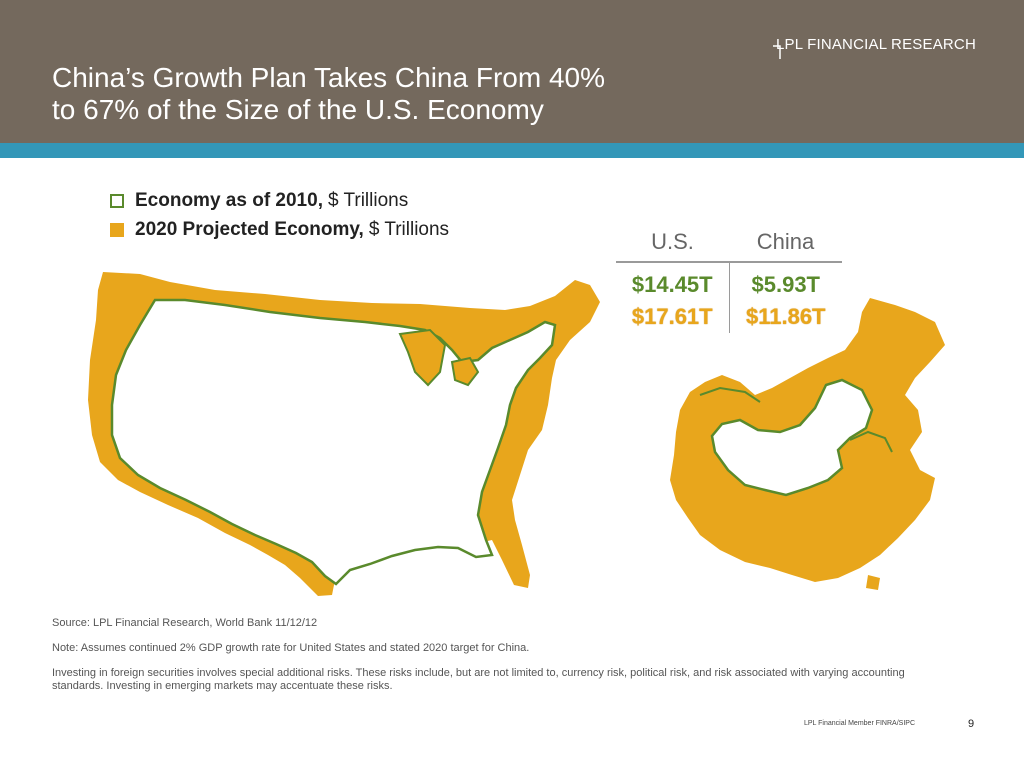 This screenshot has width=1024, height=768. Describe the element at coordinates (672, 284) in the screenshot. I see `us-2010-value: $14.45T` at that location.